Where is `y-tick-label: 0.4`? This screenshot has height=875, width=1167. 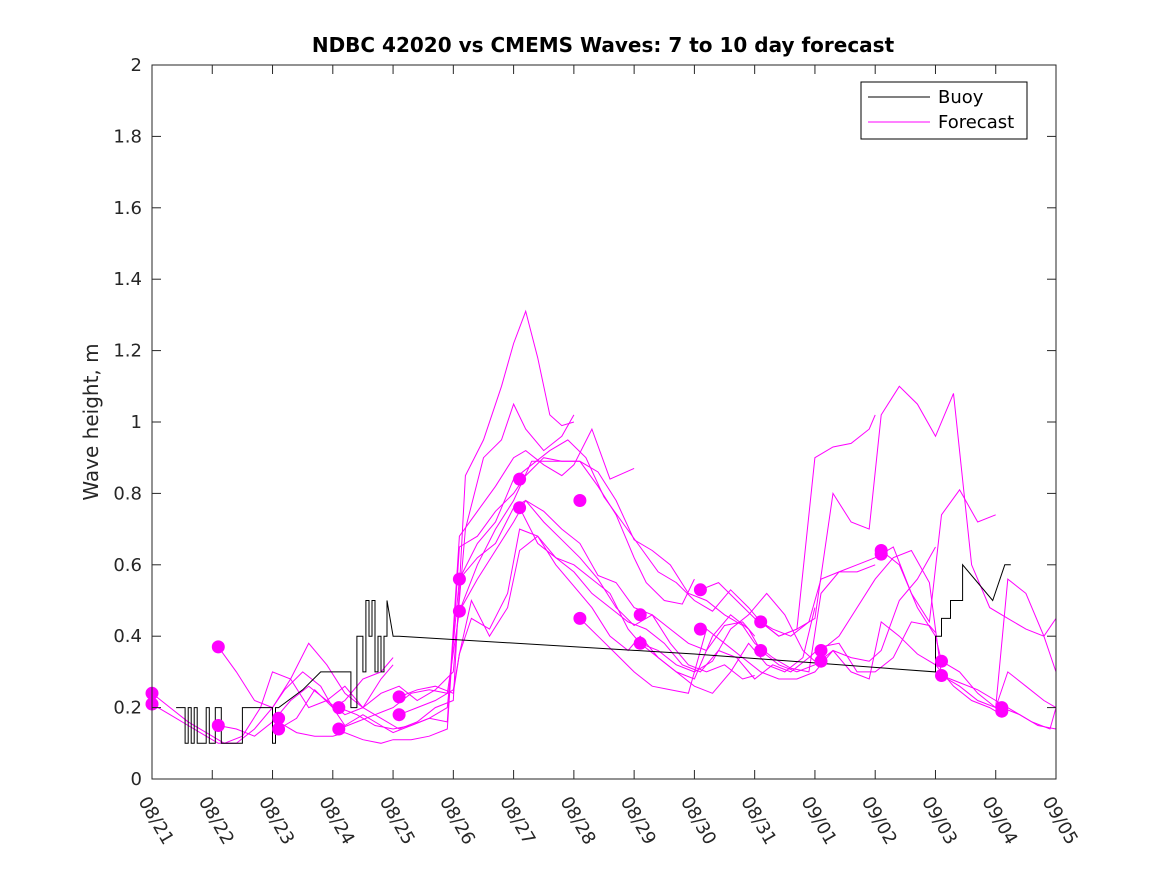
y-tick-label: 0.4 is located at coordinates (127, 636).